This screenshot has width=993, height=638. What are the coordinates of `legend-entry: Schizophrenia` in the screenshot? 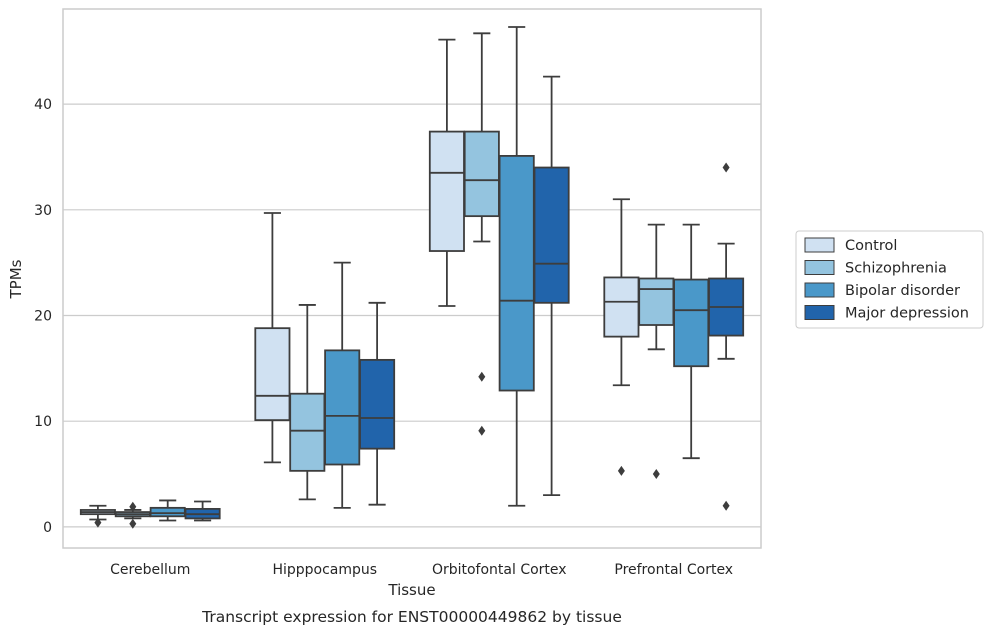 It's located at (875, 268).